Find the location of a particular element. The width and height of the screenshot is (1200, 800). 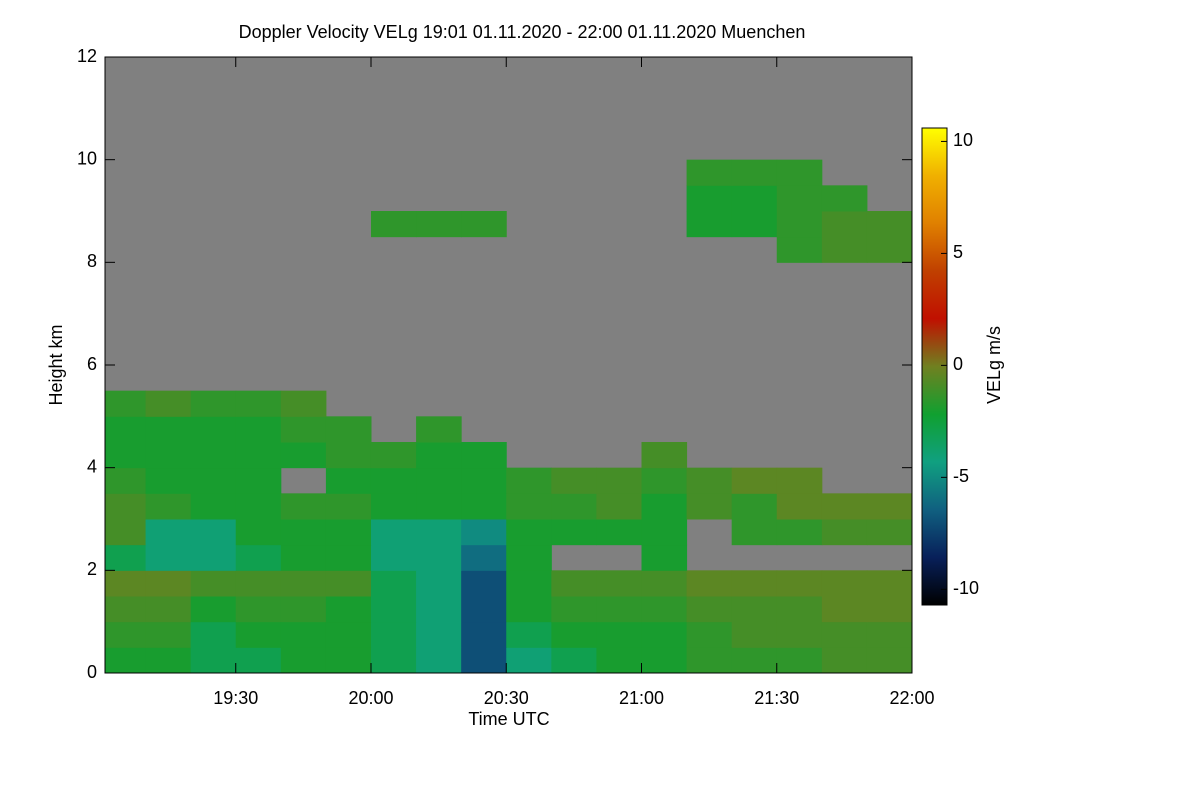

colorbar-tick-label: 0 is located at coordinates (958, 364).